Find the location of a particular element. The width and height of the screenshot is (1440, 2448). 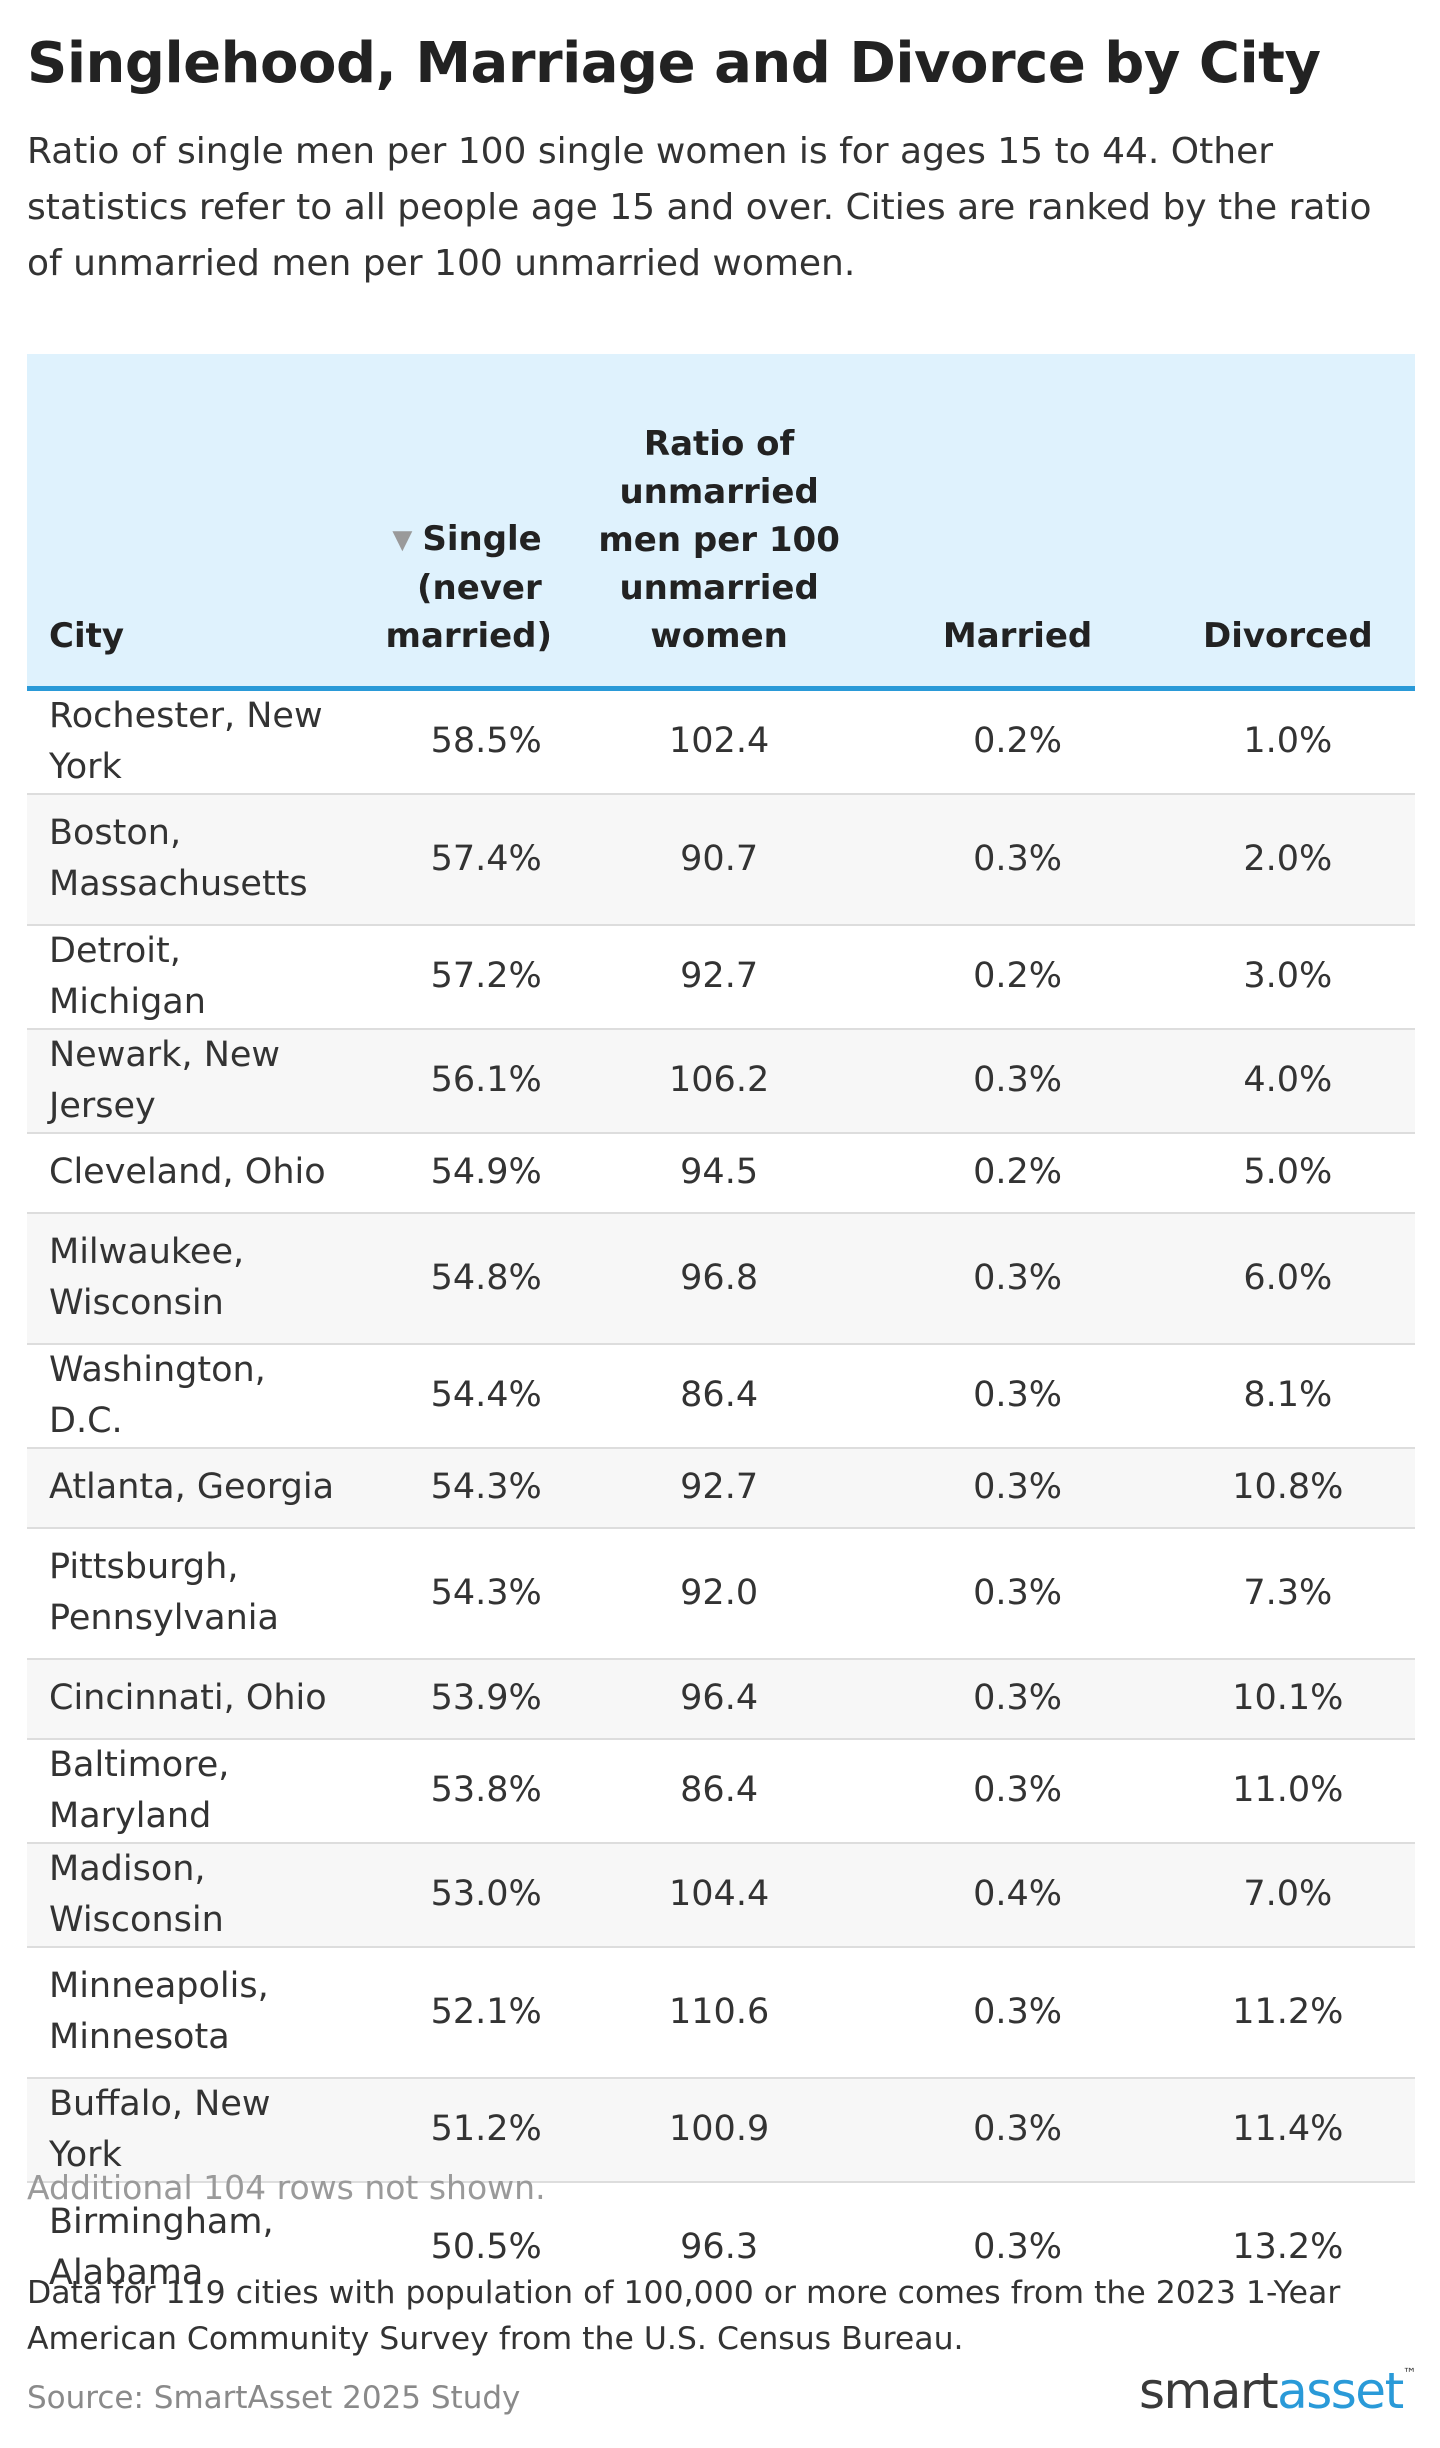

cell-city: Minneapolis, Minnesota is located at coordinates (195, 2012).